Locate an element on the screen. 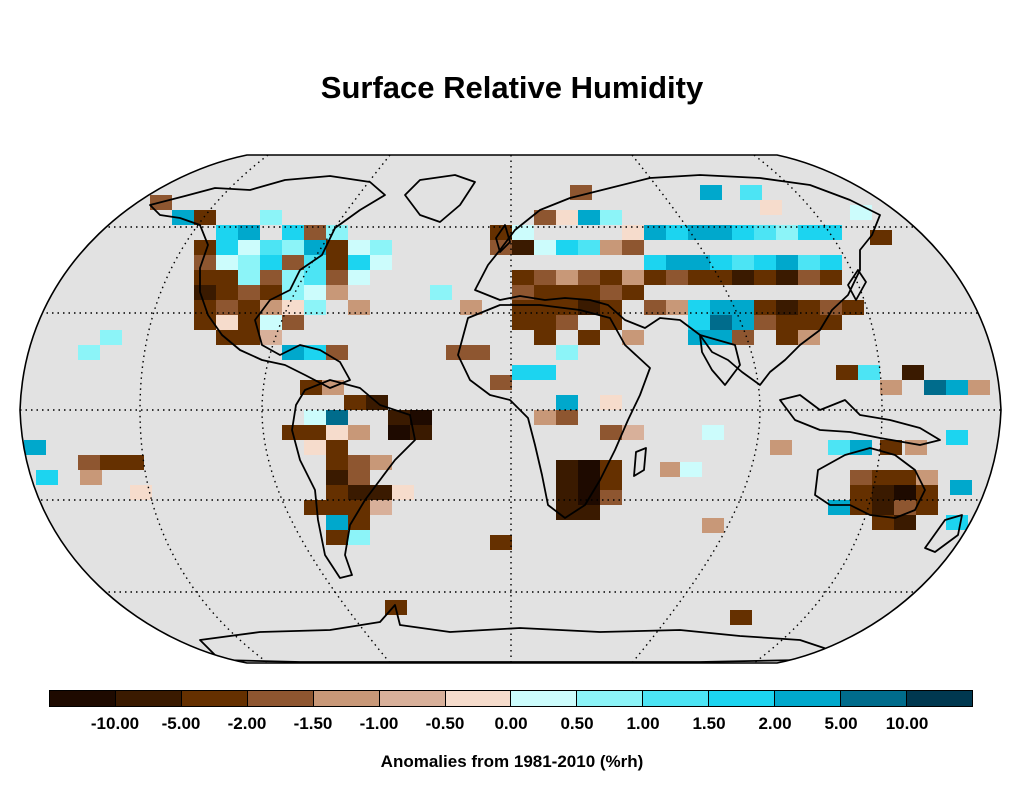 Image resolution: width=1024 pixels, height=786 pixels. colorbar-tick-label: 1.00 is located at coordinates (643, 723).